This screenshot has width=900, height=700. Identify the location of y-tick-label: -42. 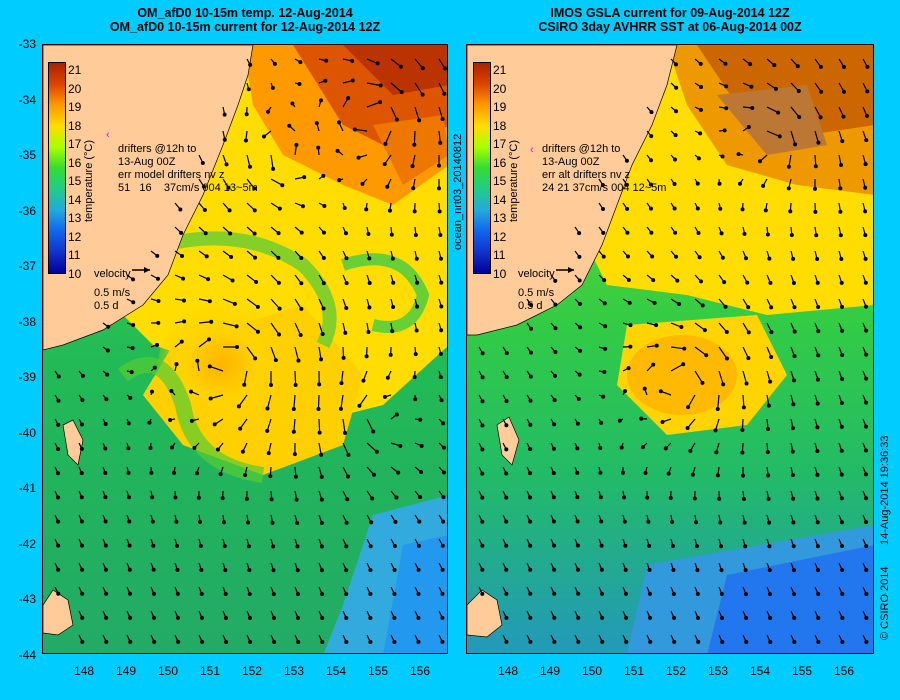
(27, 543).